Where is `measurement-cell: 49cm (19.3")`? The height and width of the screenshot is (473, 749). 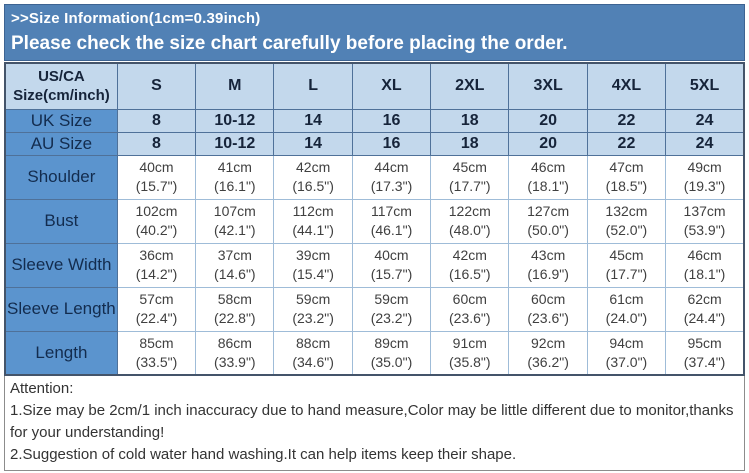
measurement-cell: 49cm (19.3") is located at coordinates (705, 177).